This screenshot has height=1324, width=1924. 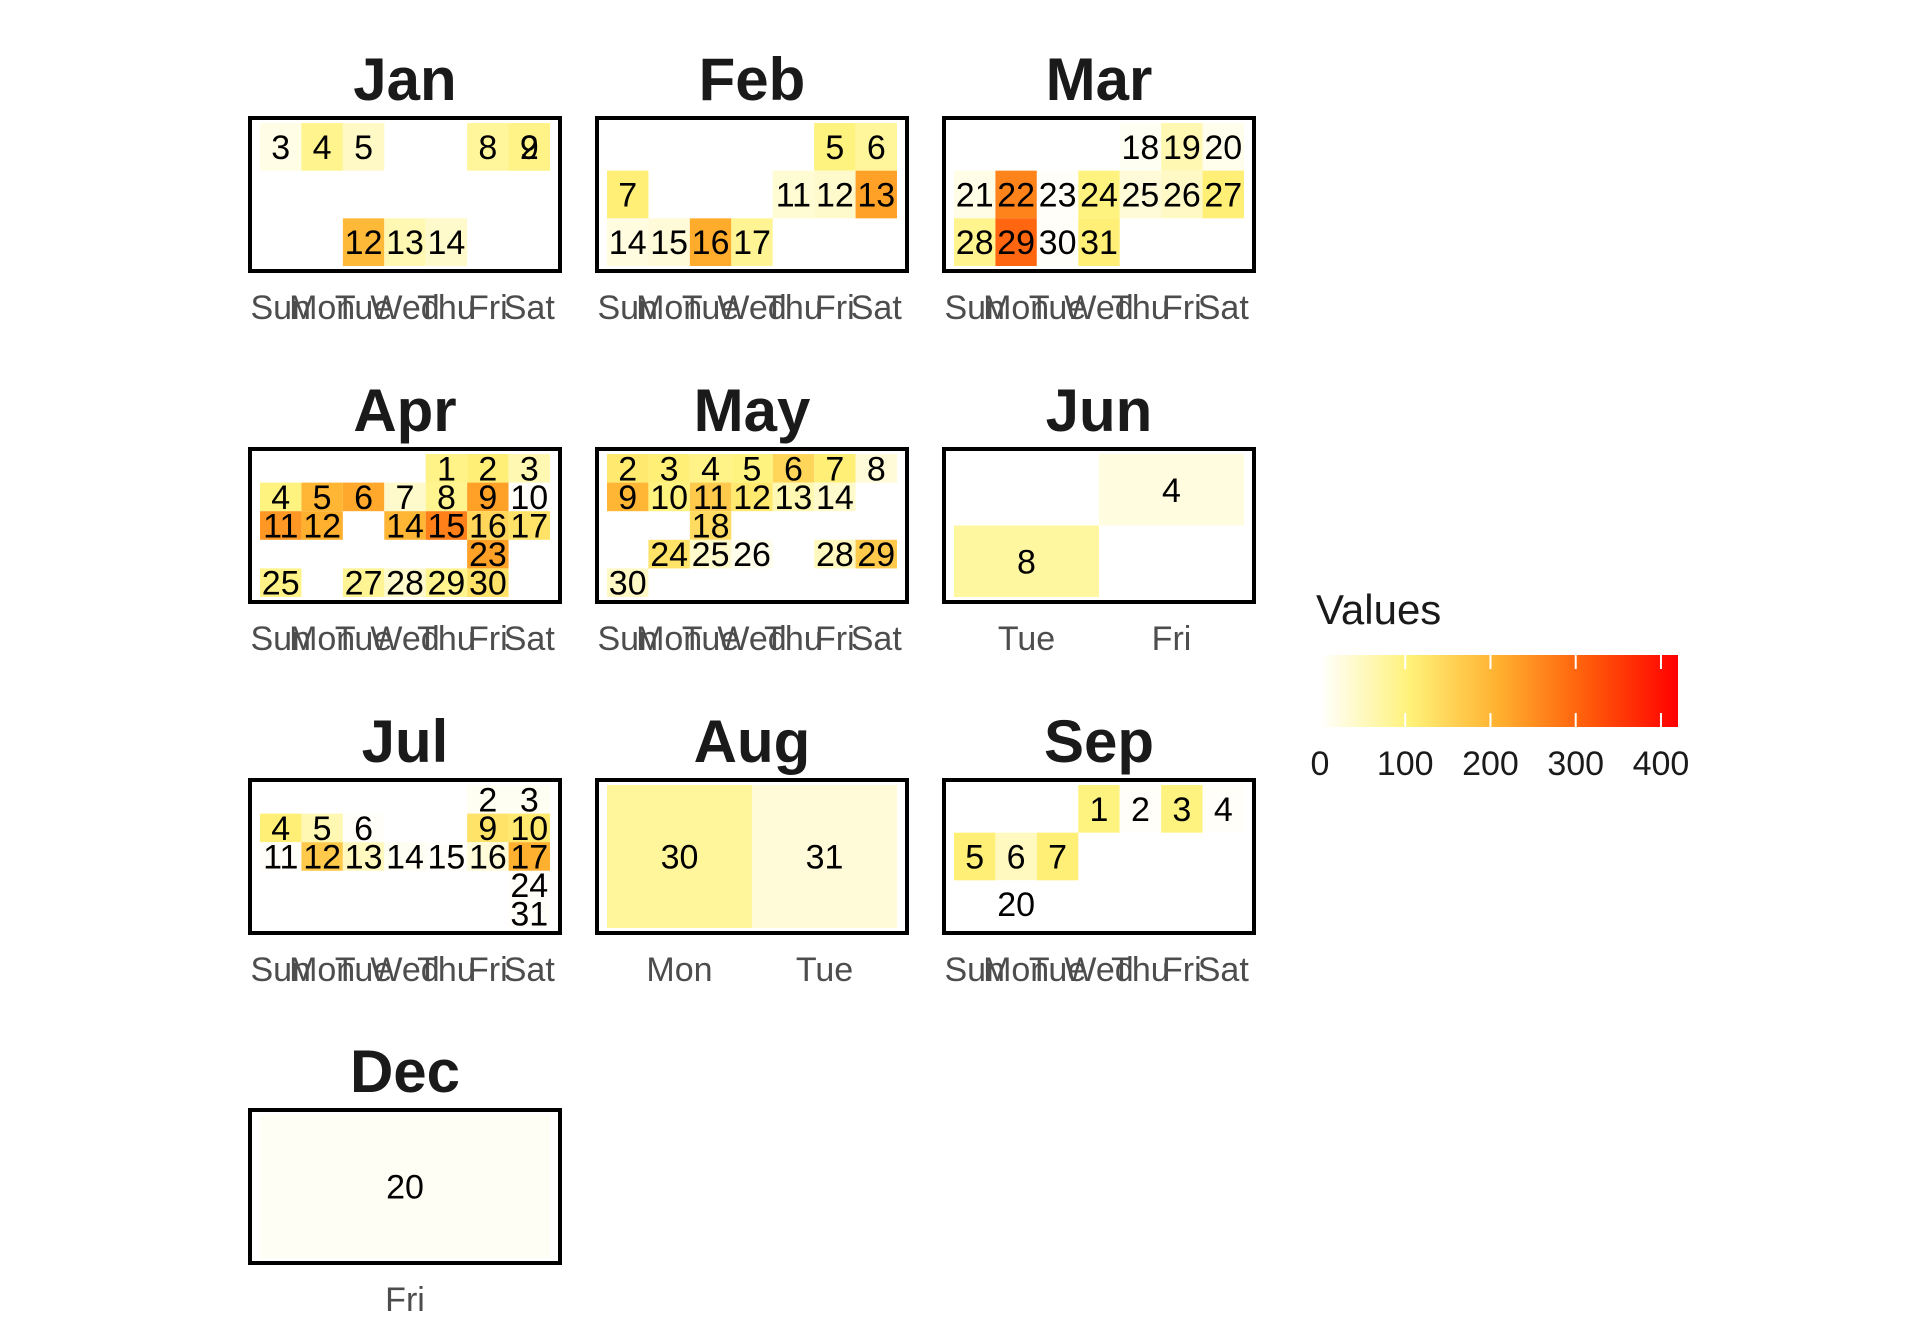 I want to click on day-label: 7, so click(x=627, y=196).